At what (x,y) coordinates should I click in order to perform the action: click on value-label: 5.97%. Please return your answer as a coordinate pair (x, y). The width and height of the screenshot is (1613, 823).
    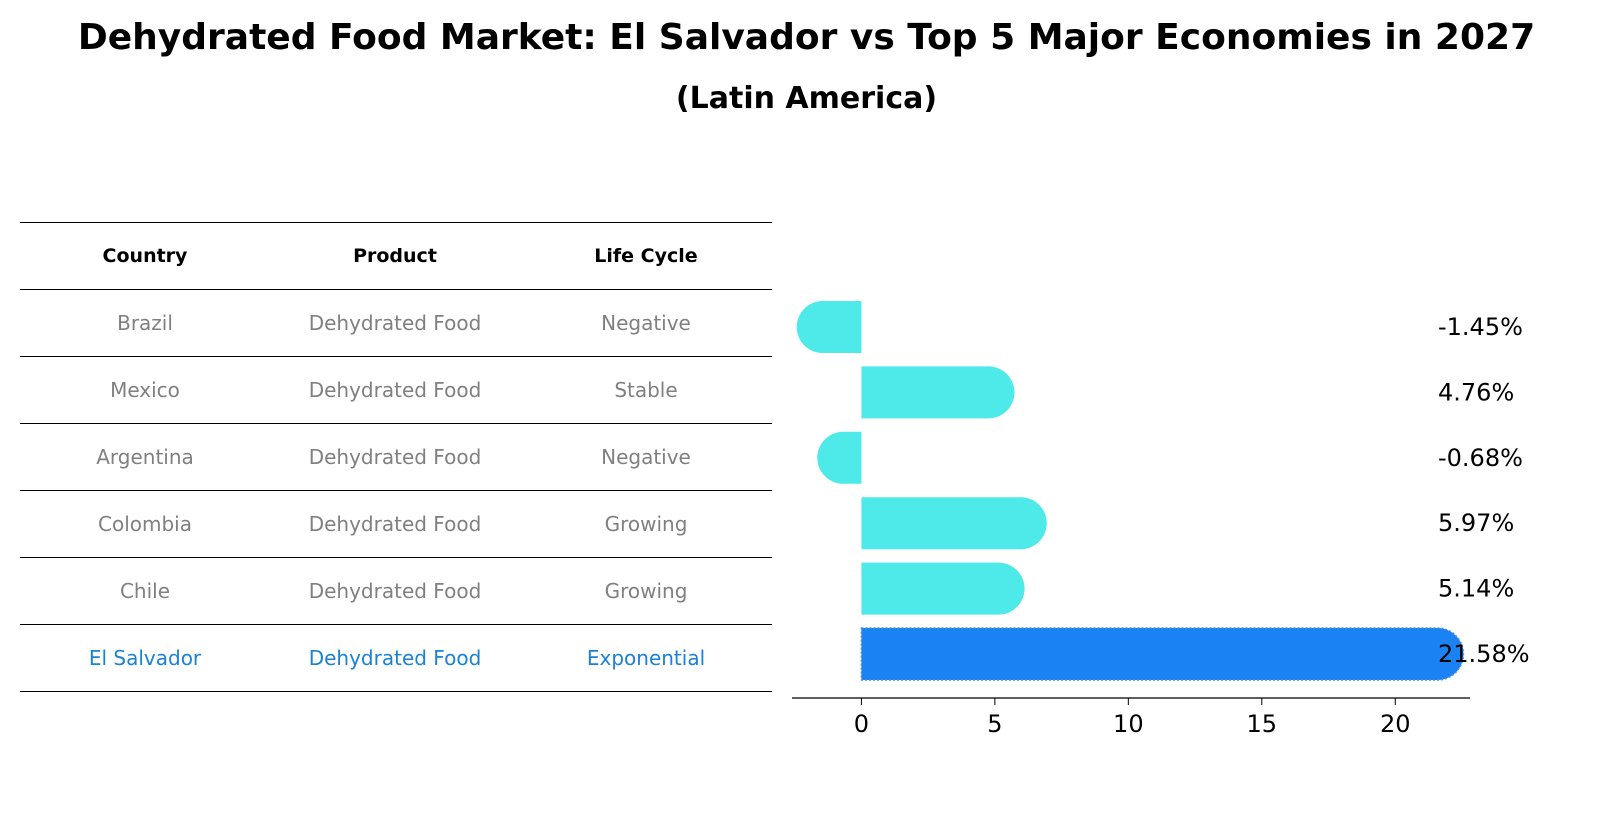
    Looking at the image, I should click on (1476, 523).